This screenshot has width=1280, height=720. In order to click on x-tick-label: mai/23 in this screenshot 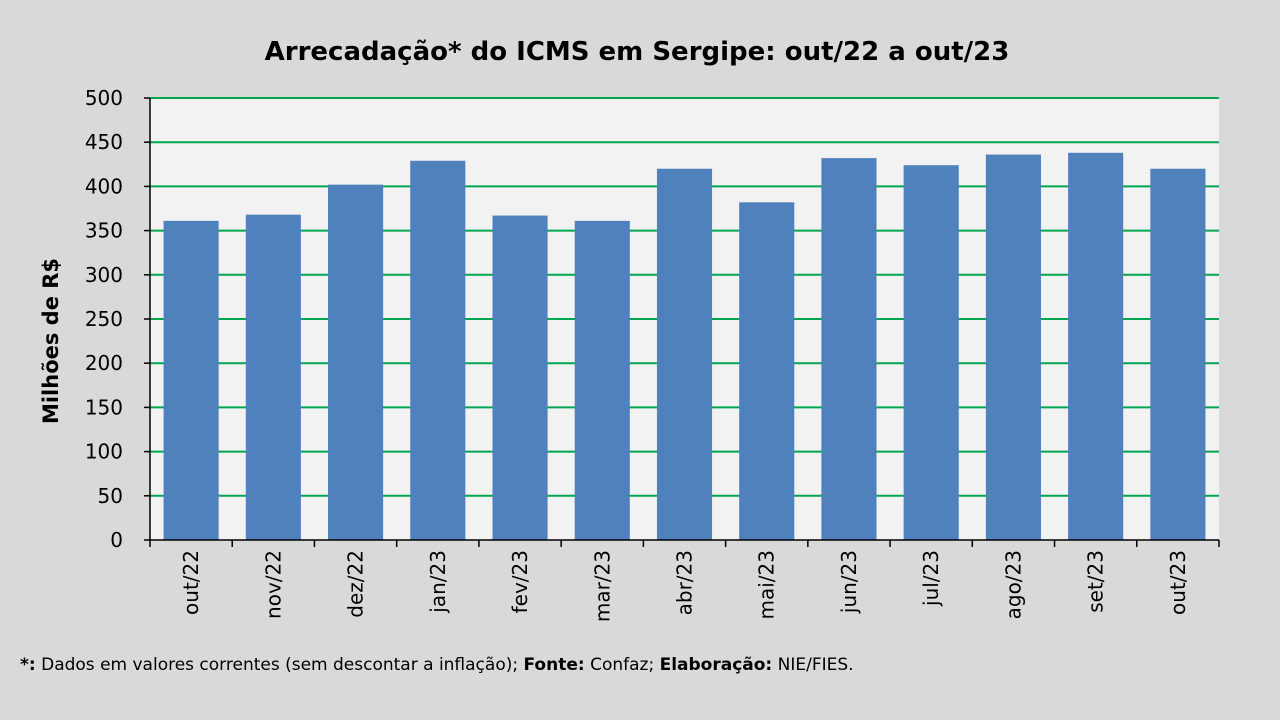, I will do `click(767, 584)`.